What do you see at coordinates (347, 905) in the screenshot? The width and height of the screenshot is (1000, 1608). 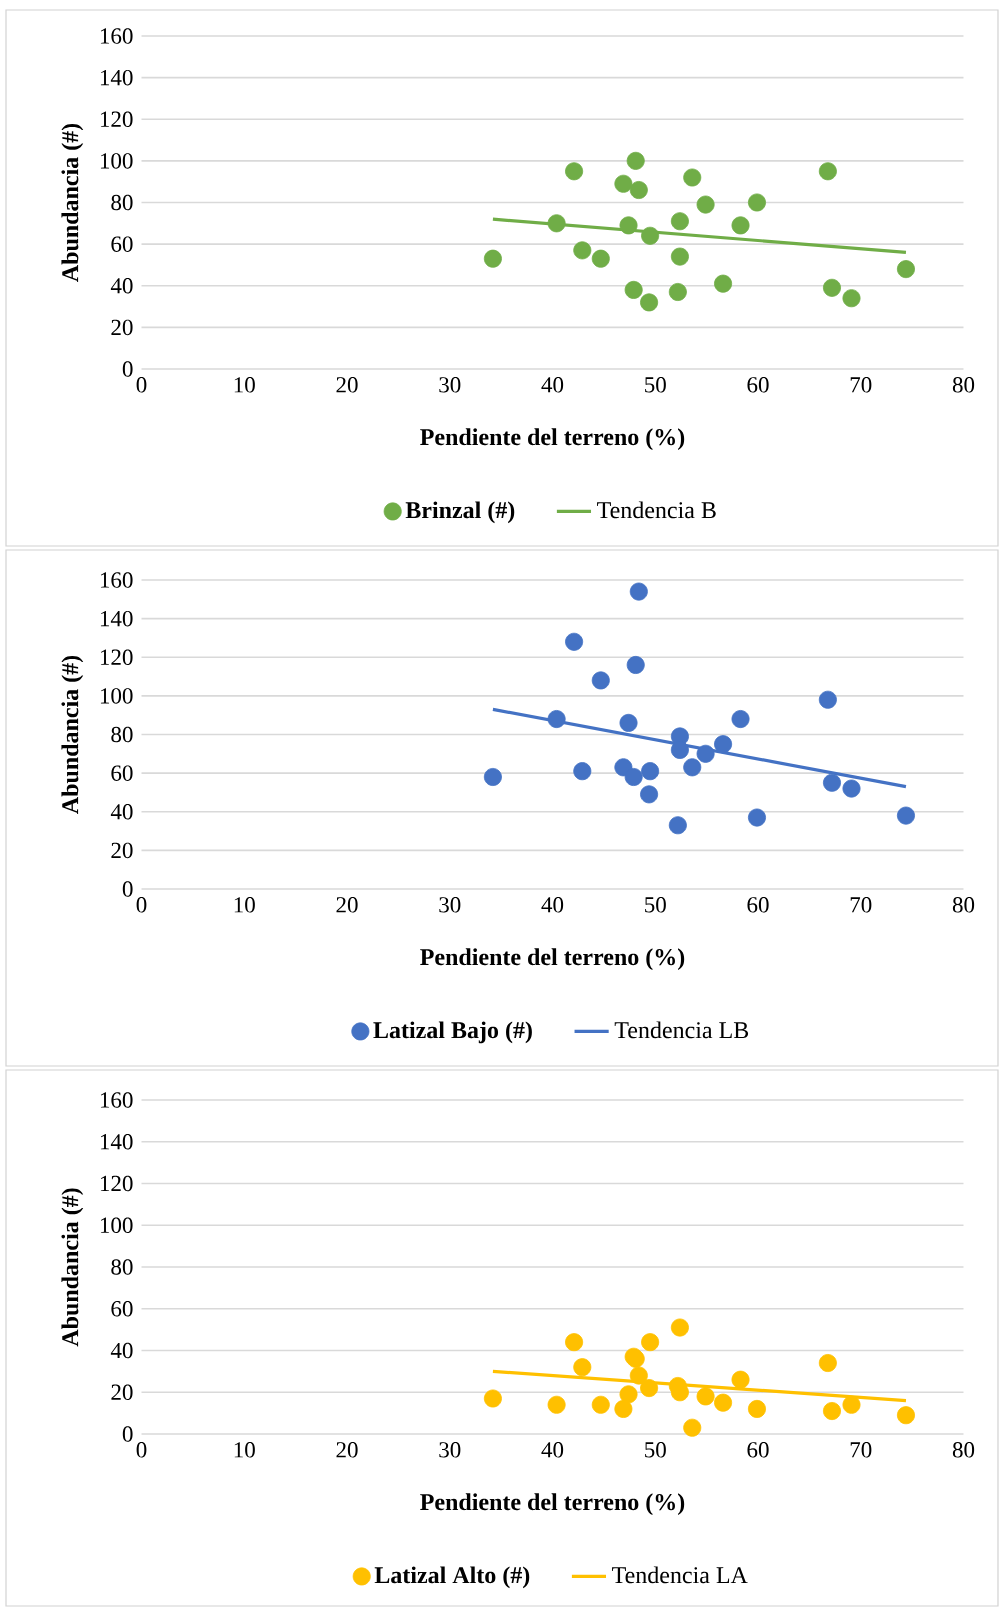 I see `x-tick-label: 20` at bounding box center [347, 905].